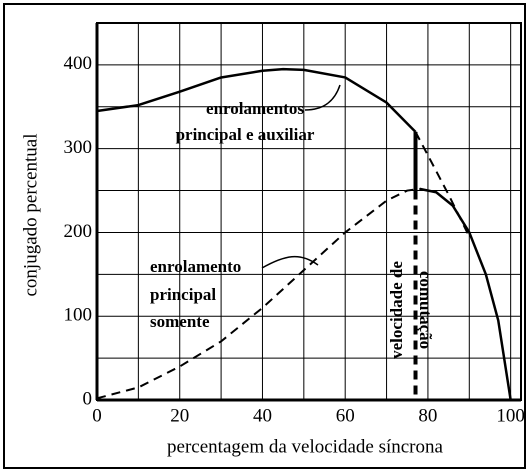 The height and width of the screenshot is (473, 530). What do you see at coordinates (88, 398) in the screenshot?
I see `y-tick-label: 0` at bounding box center [88, 398].